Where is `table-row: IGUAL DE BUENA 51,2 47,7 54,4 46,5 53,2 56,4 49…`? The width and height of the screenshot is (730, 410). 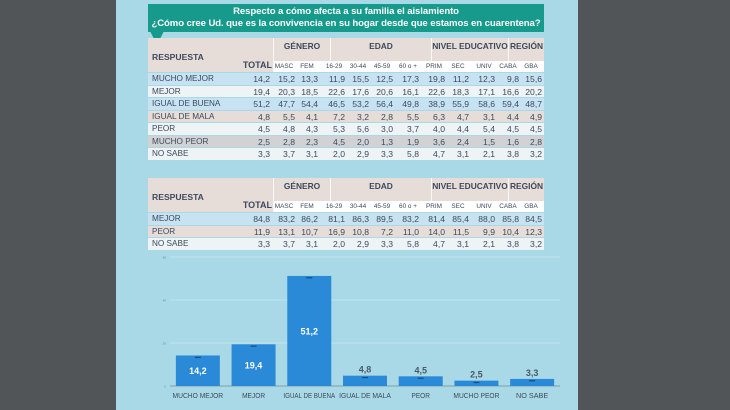 table-row: IGUAL DE BUENA 51,2 47,7 54,4 46,5 53,2 56,4 49… is located at coordinates (346, 104).